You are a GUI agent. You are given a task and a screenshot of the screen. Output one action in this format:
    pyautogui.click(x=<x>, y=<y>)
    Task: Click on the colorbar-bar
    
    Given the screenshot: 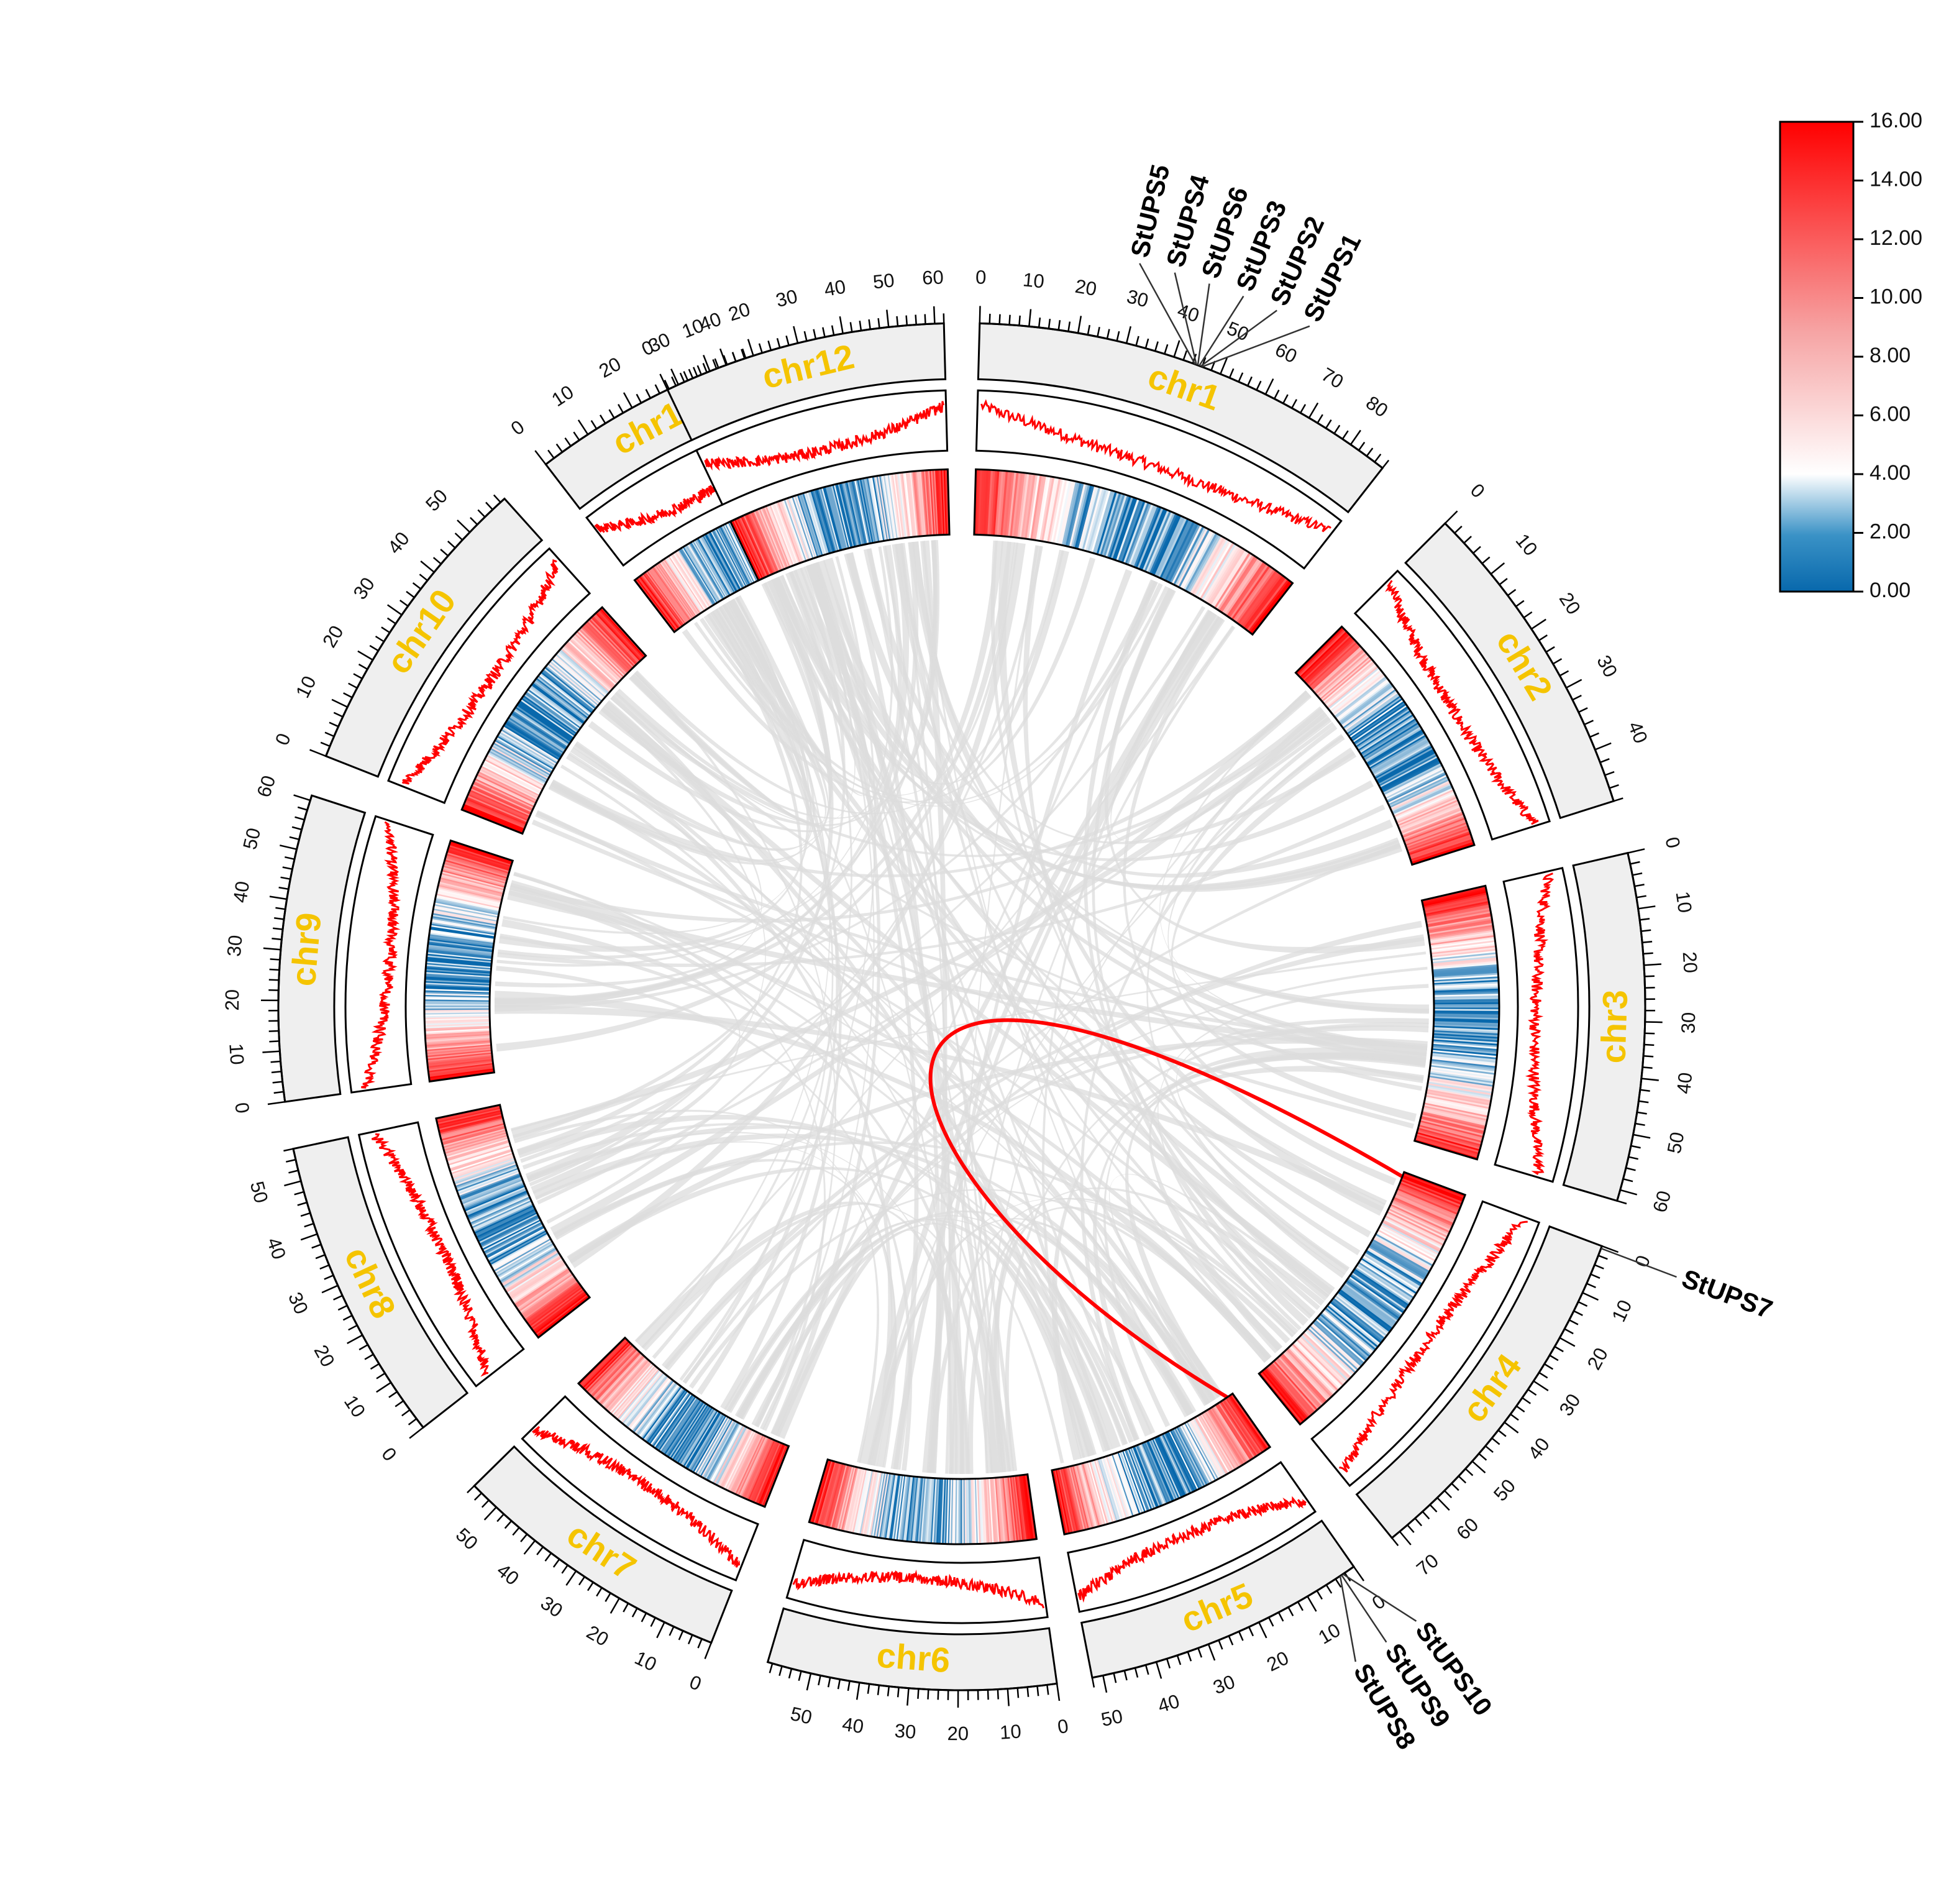 What is the action you would take?
    pyautogui.click(x=1817, y=357)
    